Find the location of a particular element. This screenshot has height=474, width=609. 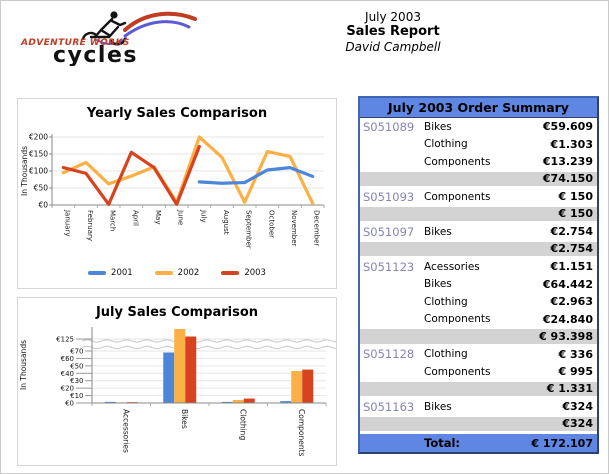

y-tick-label: €70 is located at coordinates (76, 352).